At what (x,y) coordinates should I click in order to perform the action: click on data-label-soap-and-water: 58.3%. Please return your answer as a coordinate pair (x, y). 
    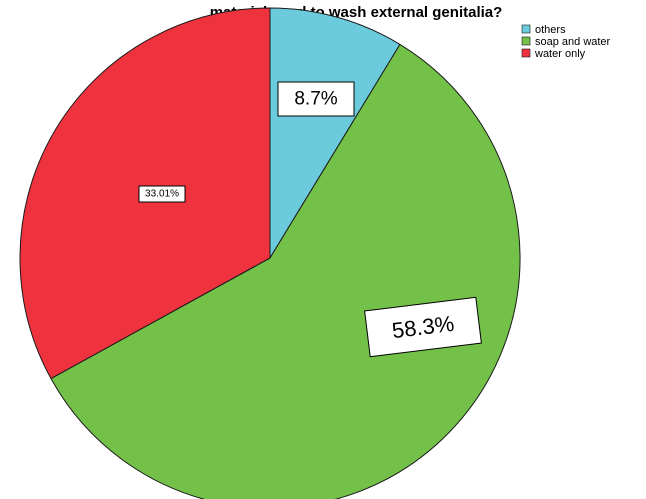
    Looking at the image, I should click on (423, 327).